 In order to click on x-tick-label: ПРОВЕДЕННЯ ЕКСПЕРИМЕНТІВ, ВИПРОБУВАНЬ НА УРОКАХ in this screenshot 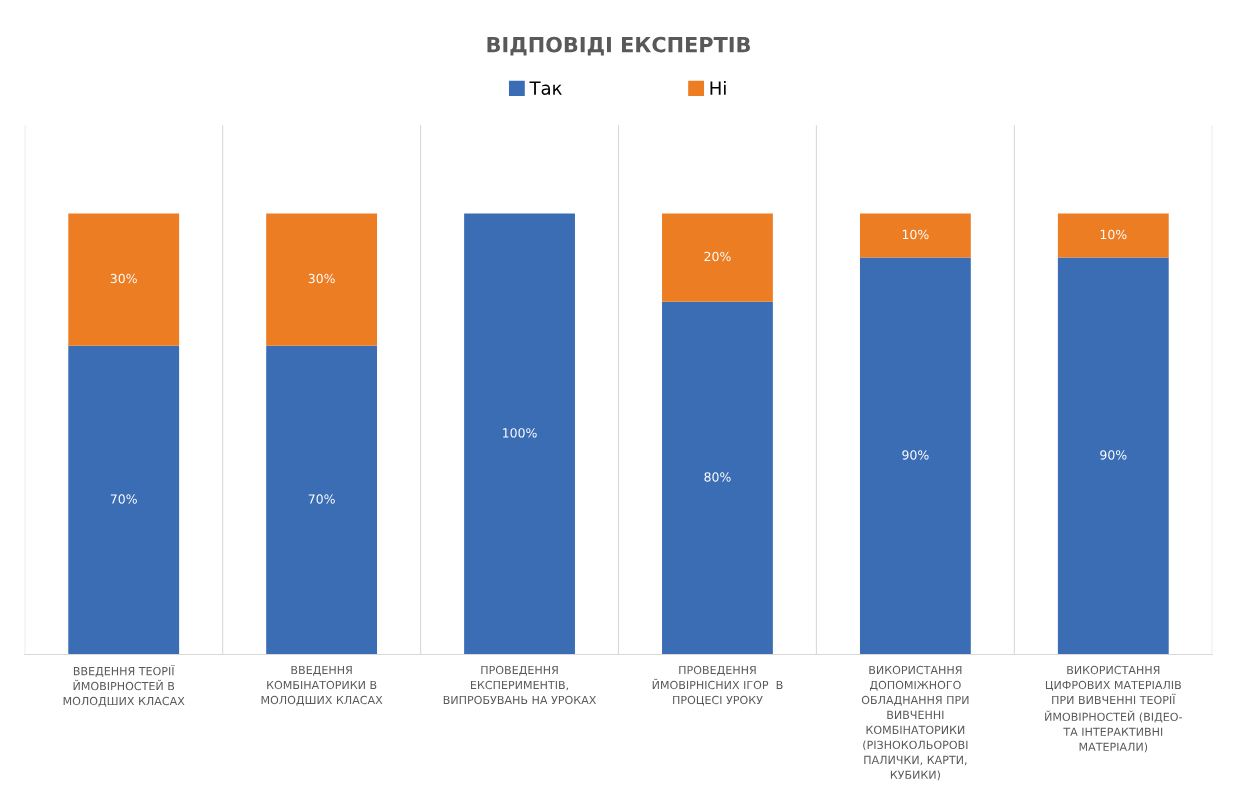, I will do `click(520, 685)`.